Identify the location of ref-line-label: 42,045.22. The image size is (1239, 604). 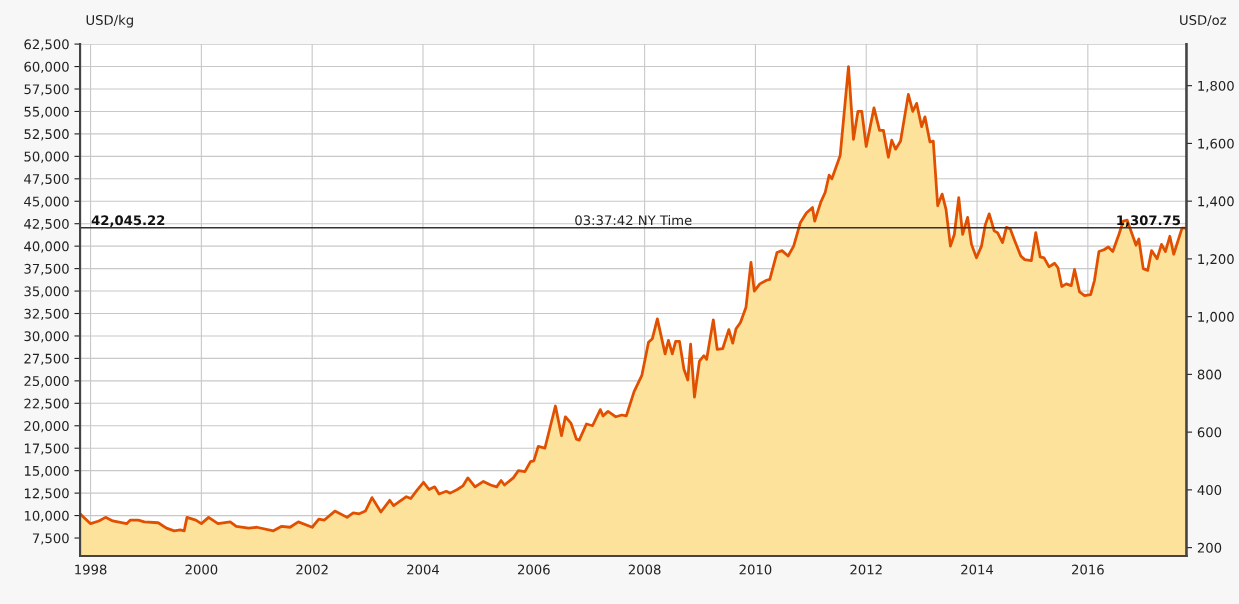
(128, 221).